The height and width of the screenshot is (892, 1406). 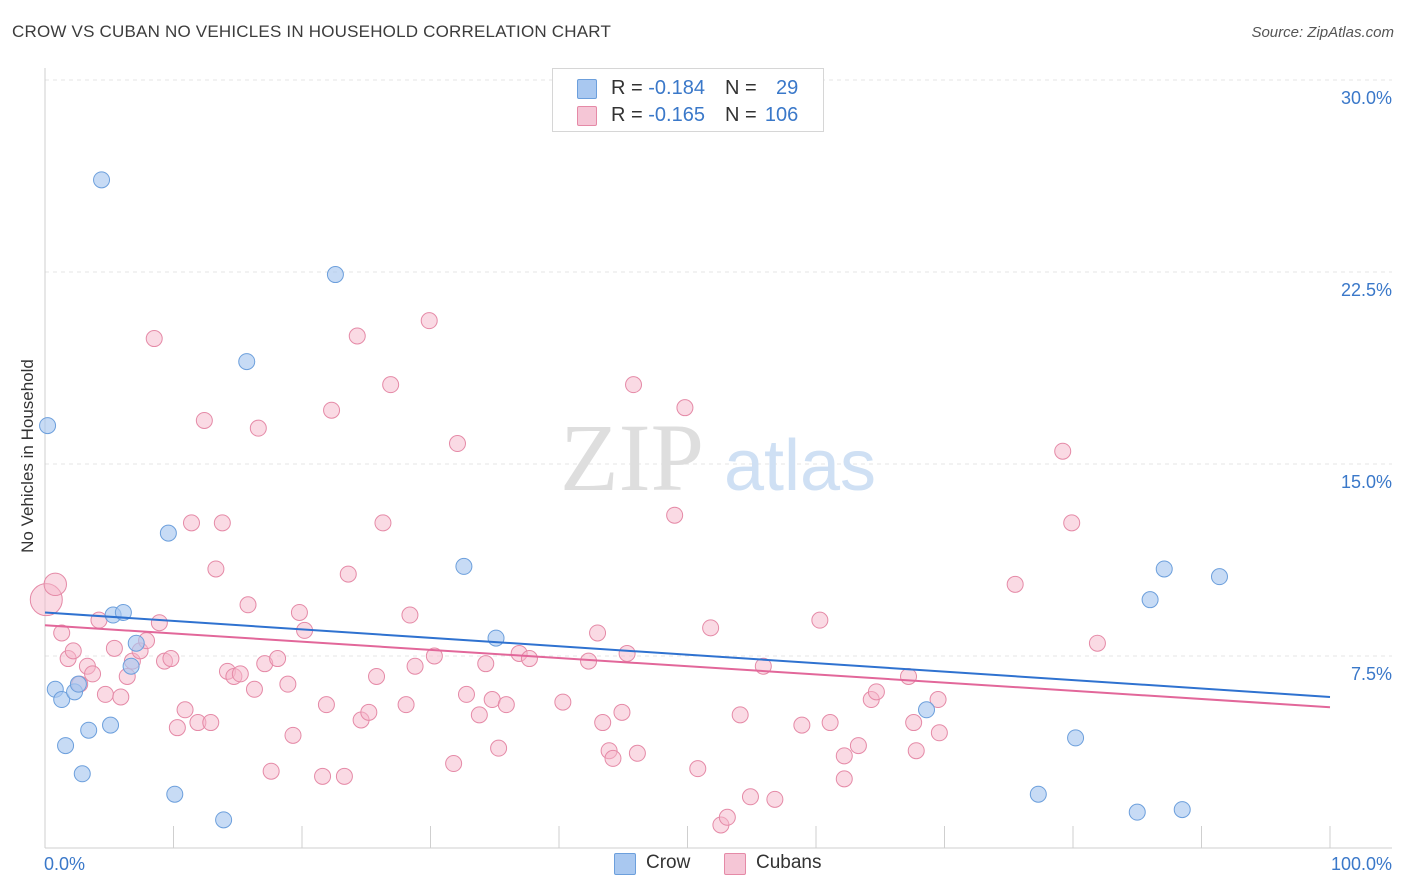 I want to click on source-label: Source: ZipAtlas.com, so click(x=1322, y=32).